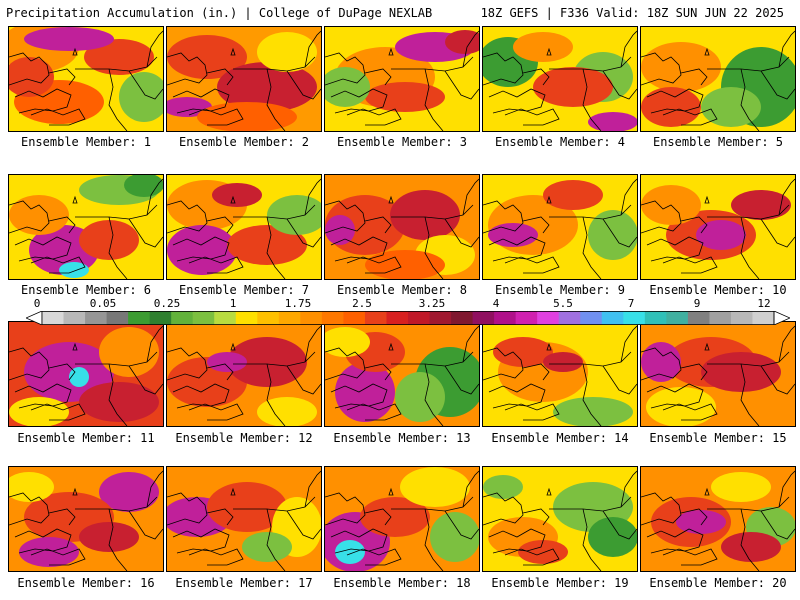 The image size is (800, 600). Describe the element at coordinates (402, 290) in the screenshot. I see `ensemble-member-label: Ensemble Member: 8` at that location.